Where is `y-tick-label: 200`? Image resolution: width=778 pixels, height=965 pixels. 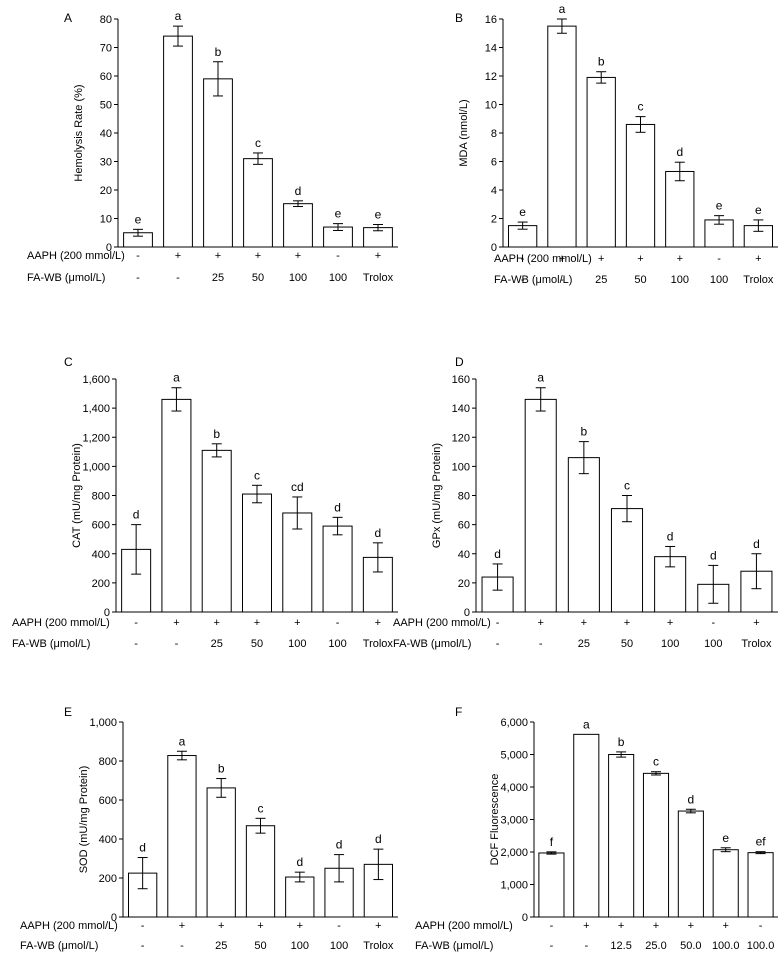
y-tick-label: 200 is located at coordinates (101, 584).